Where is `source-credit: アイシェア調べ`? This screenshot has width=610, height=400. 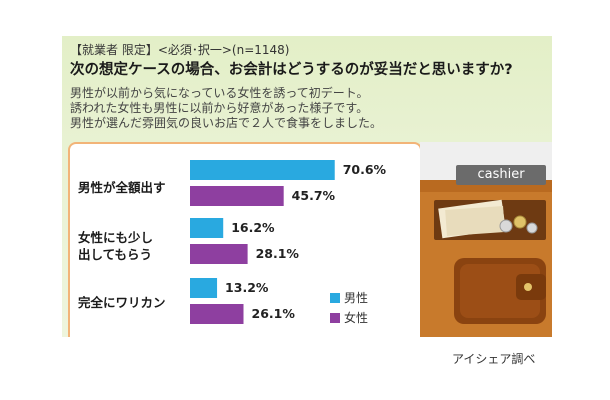
source-credit: アイシェア調べ is located at coordinates (494, 359).